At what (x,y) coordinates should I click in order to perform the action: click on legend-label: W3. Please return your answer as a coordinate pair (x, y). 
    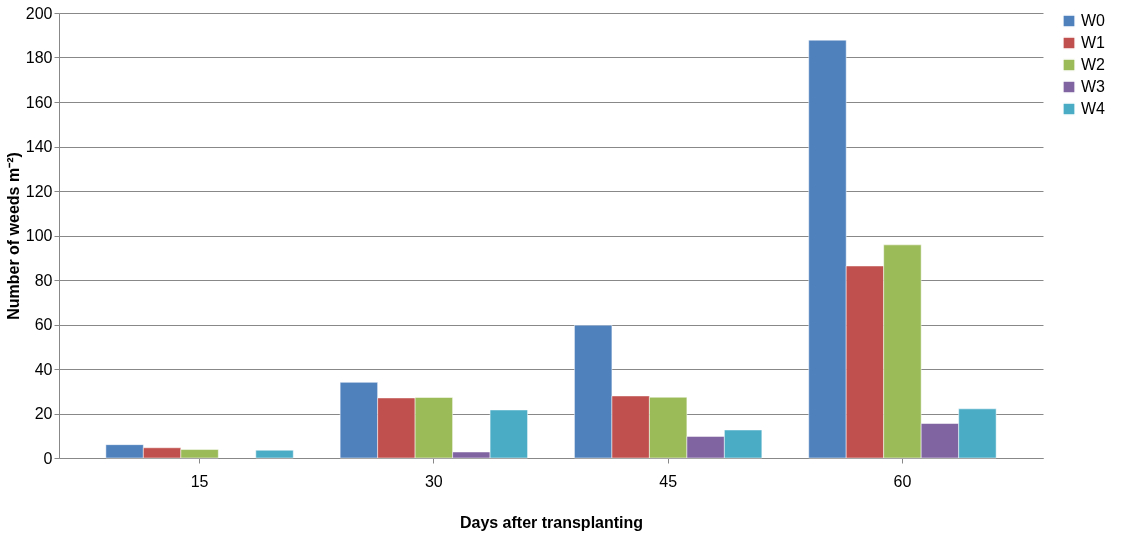
    Looking at the image, I should click on (1093, 86).